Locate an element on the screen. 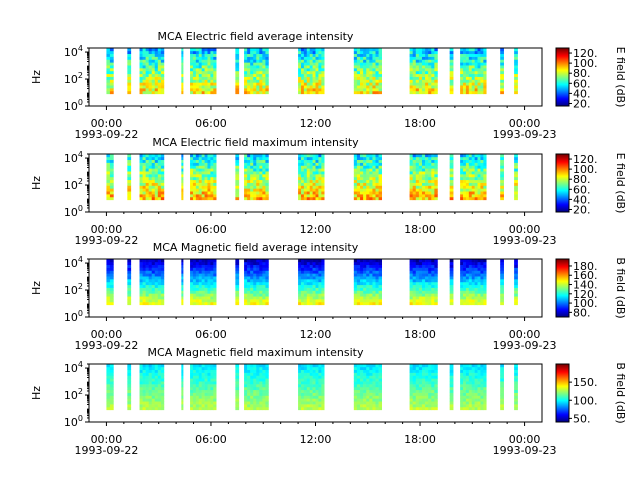  x-tick-label: 12:00 is located at coordinates (316, 334).